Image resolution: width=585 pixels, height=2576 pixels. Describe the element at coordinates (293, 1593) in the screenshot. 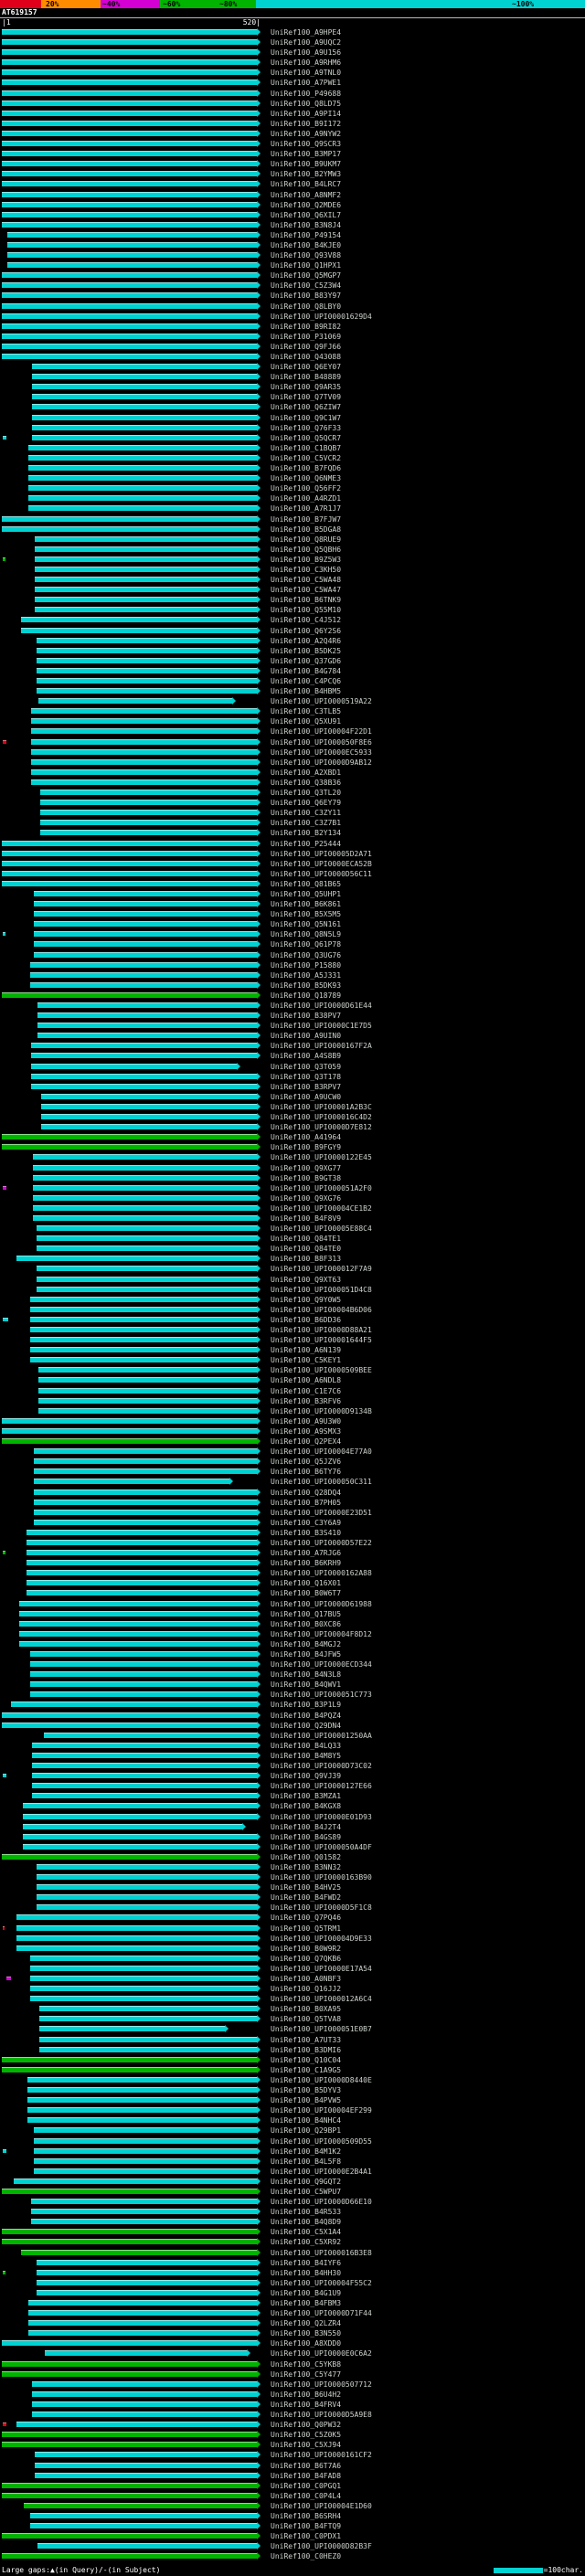

I see `hit-row: UniRef100_B0W6T7` at that location.